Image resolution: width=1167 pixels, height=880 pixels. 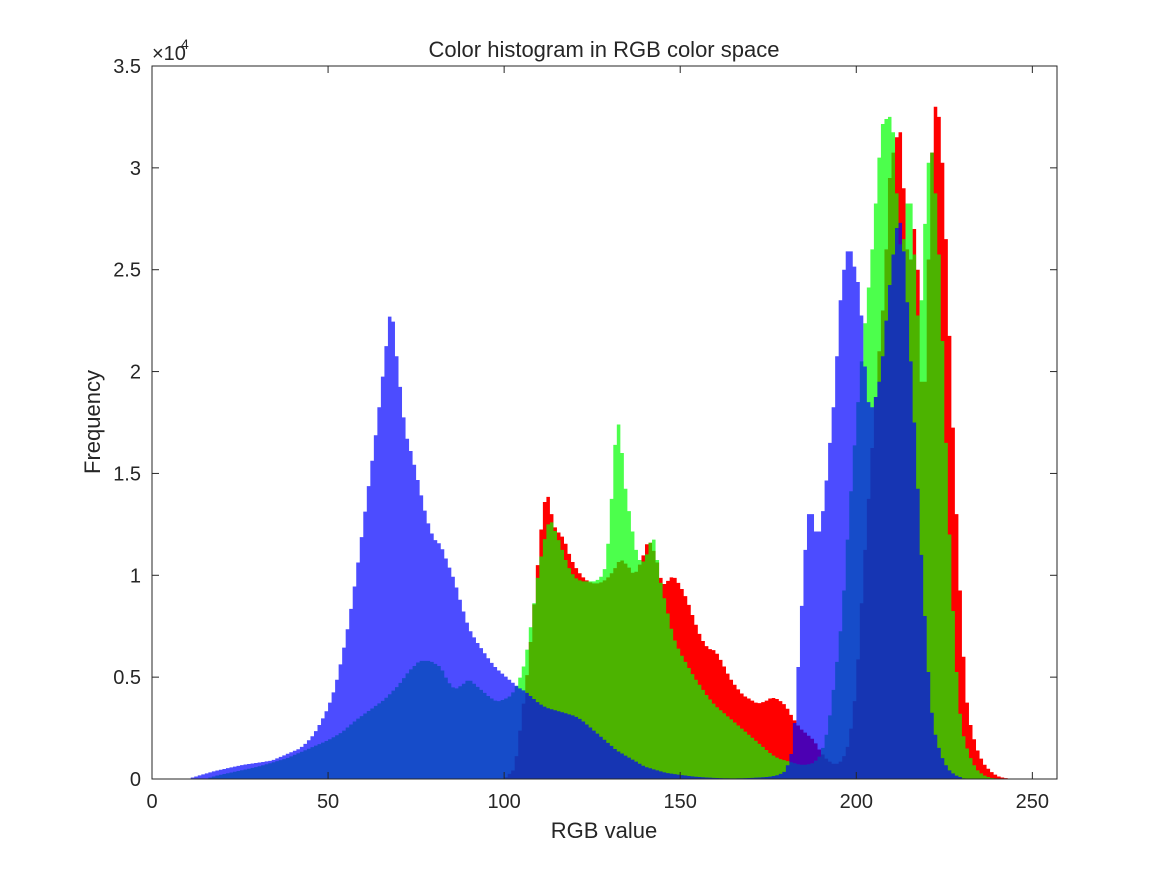 I want to click on y-tick-label: 2, so click(x=135, y=373).